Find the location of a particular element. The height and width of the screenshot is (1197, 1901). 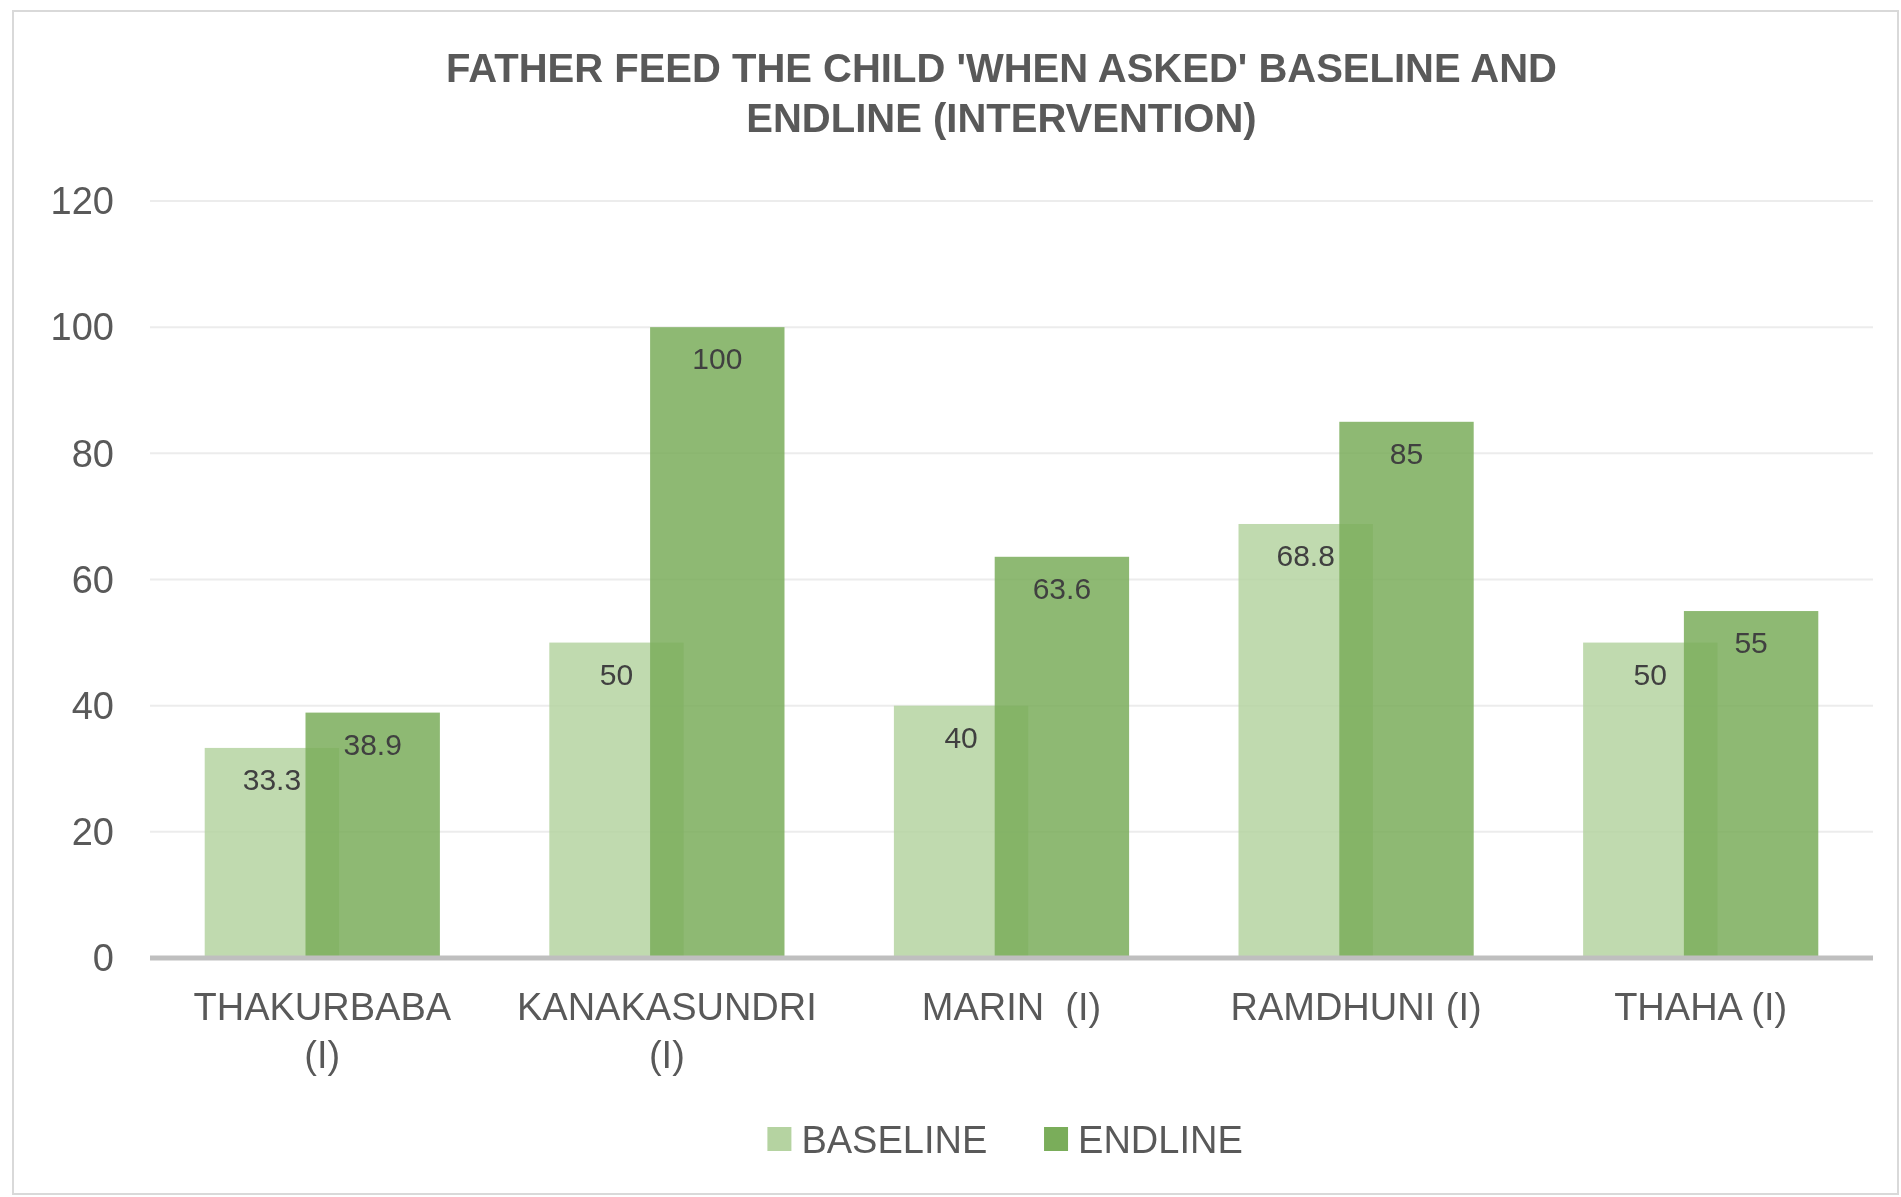

y-tick-label: 20 is located at coordinates (92, 832).